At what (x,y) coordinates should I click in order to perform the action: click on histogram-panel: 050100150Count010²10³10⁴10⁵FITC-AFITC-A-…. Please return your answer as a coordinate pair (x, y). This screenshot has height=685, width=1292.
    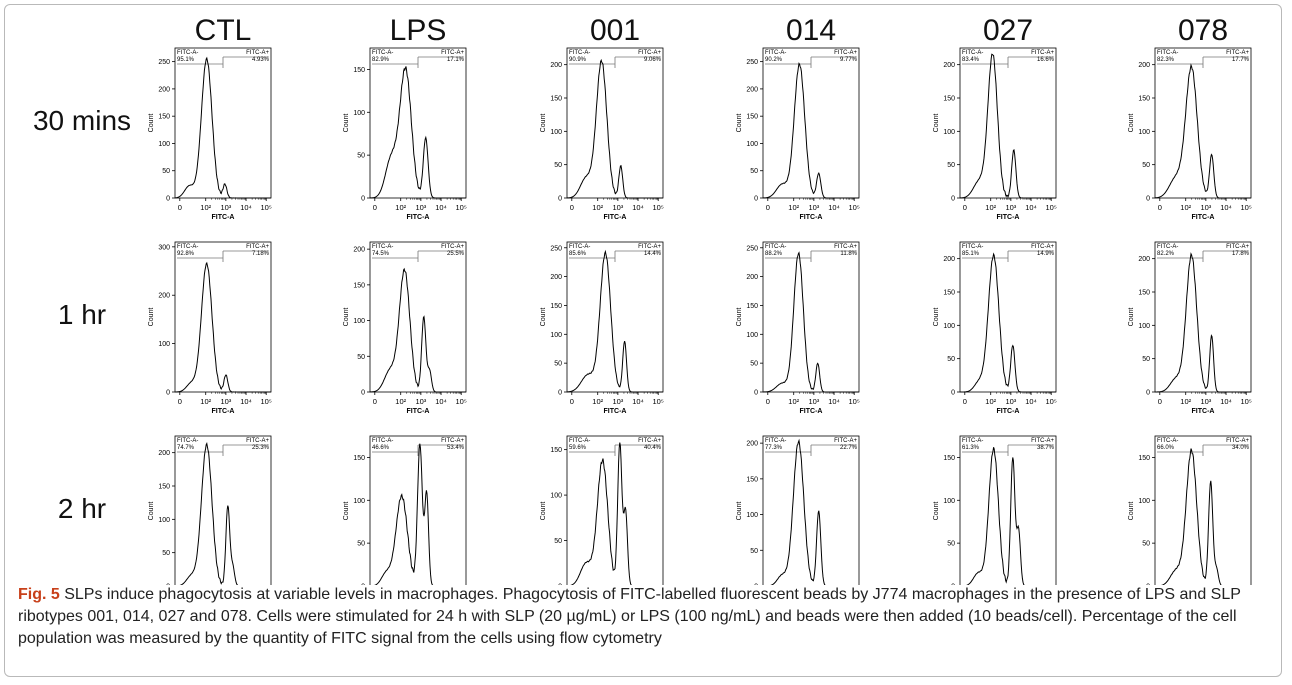
    Looking at the image, I should click on (1190, 510).